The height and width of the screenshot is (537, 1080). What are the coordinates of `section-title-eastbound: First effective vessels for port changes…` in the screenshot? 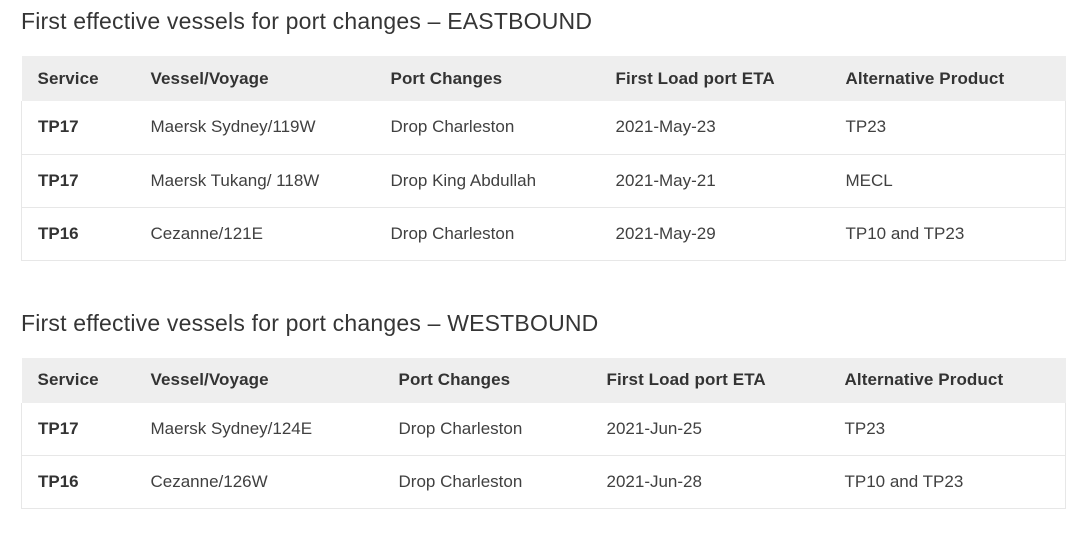 It's located at (307, 21).